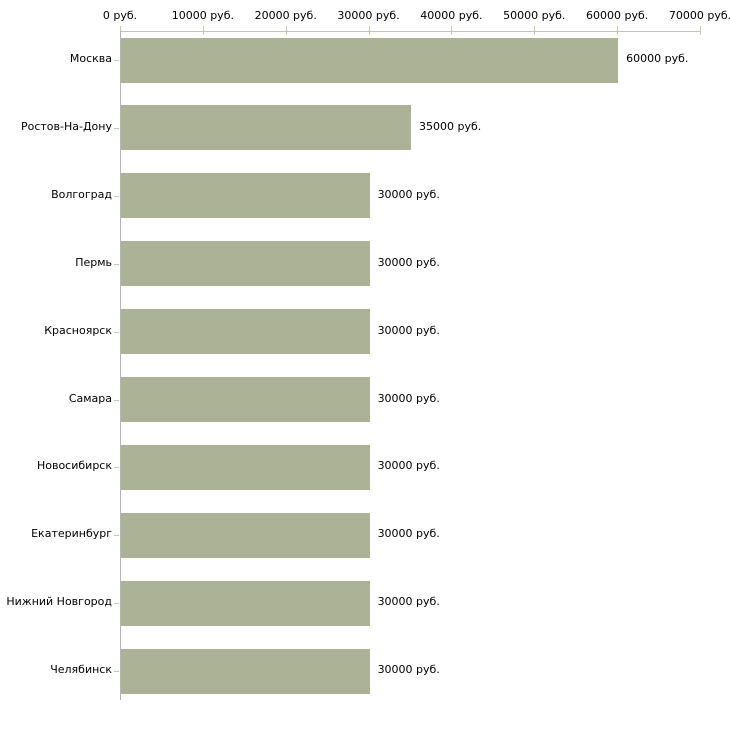 Image resolution: width=730 pixels, height=730 pixels. What do you see at coordinates (699, 15) in the screenshot?
I see `x-tick-label: 70000 руб.` at bounding box center [699, 15].